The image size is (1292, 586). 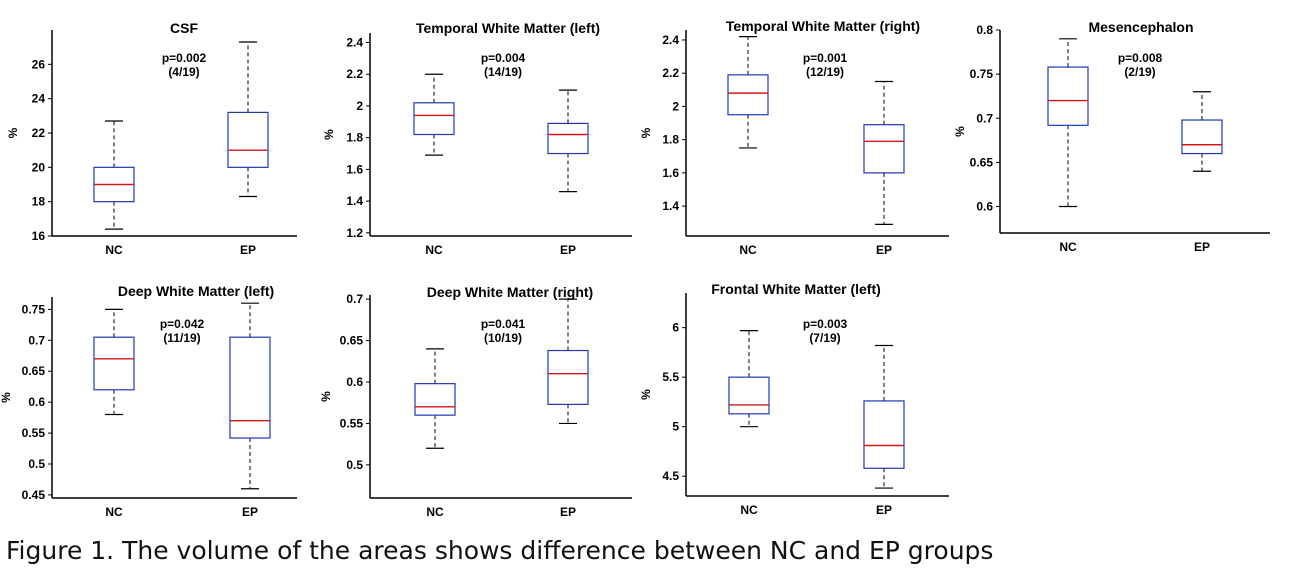 What do you see at coordinates (675, 427) in the screenshot?
I see `y-tick-label: 5` at bounding box center [675, 427].